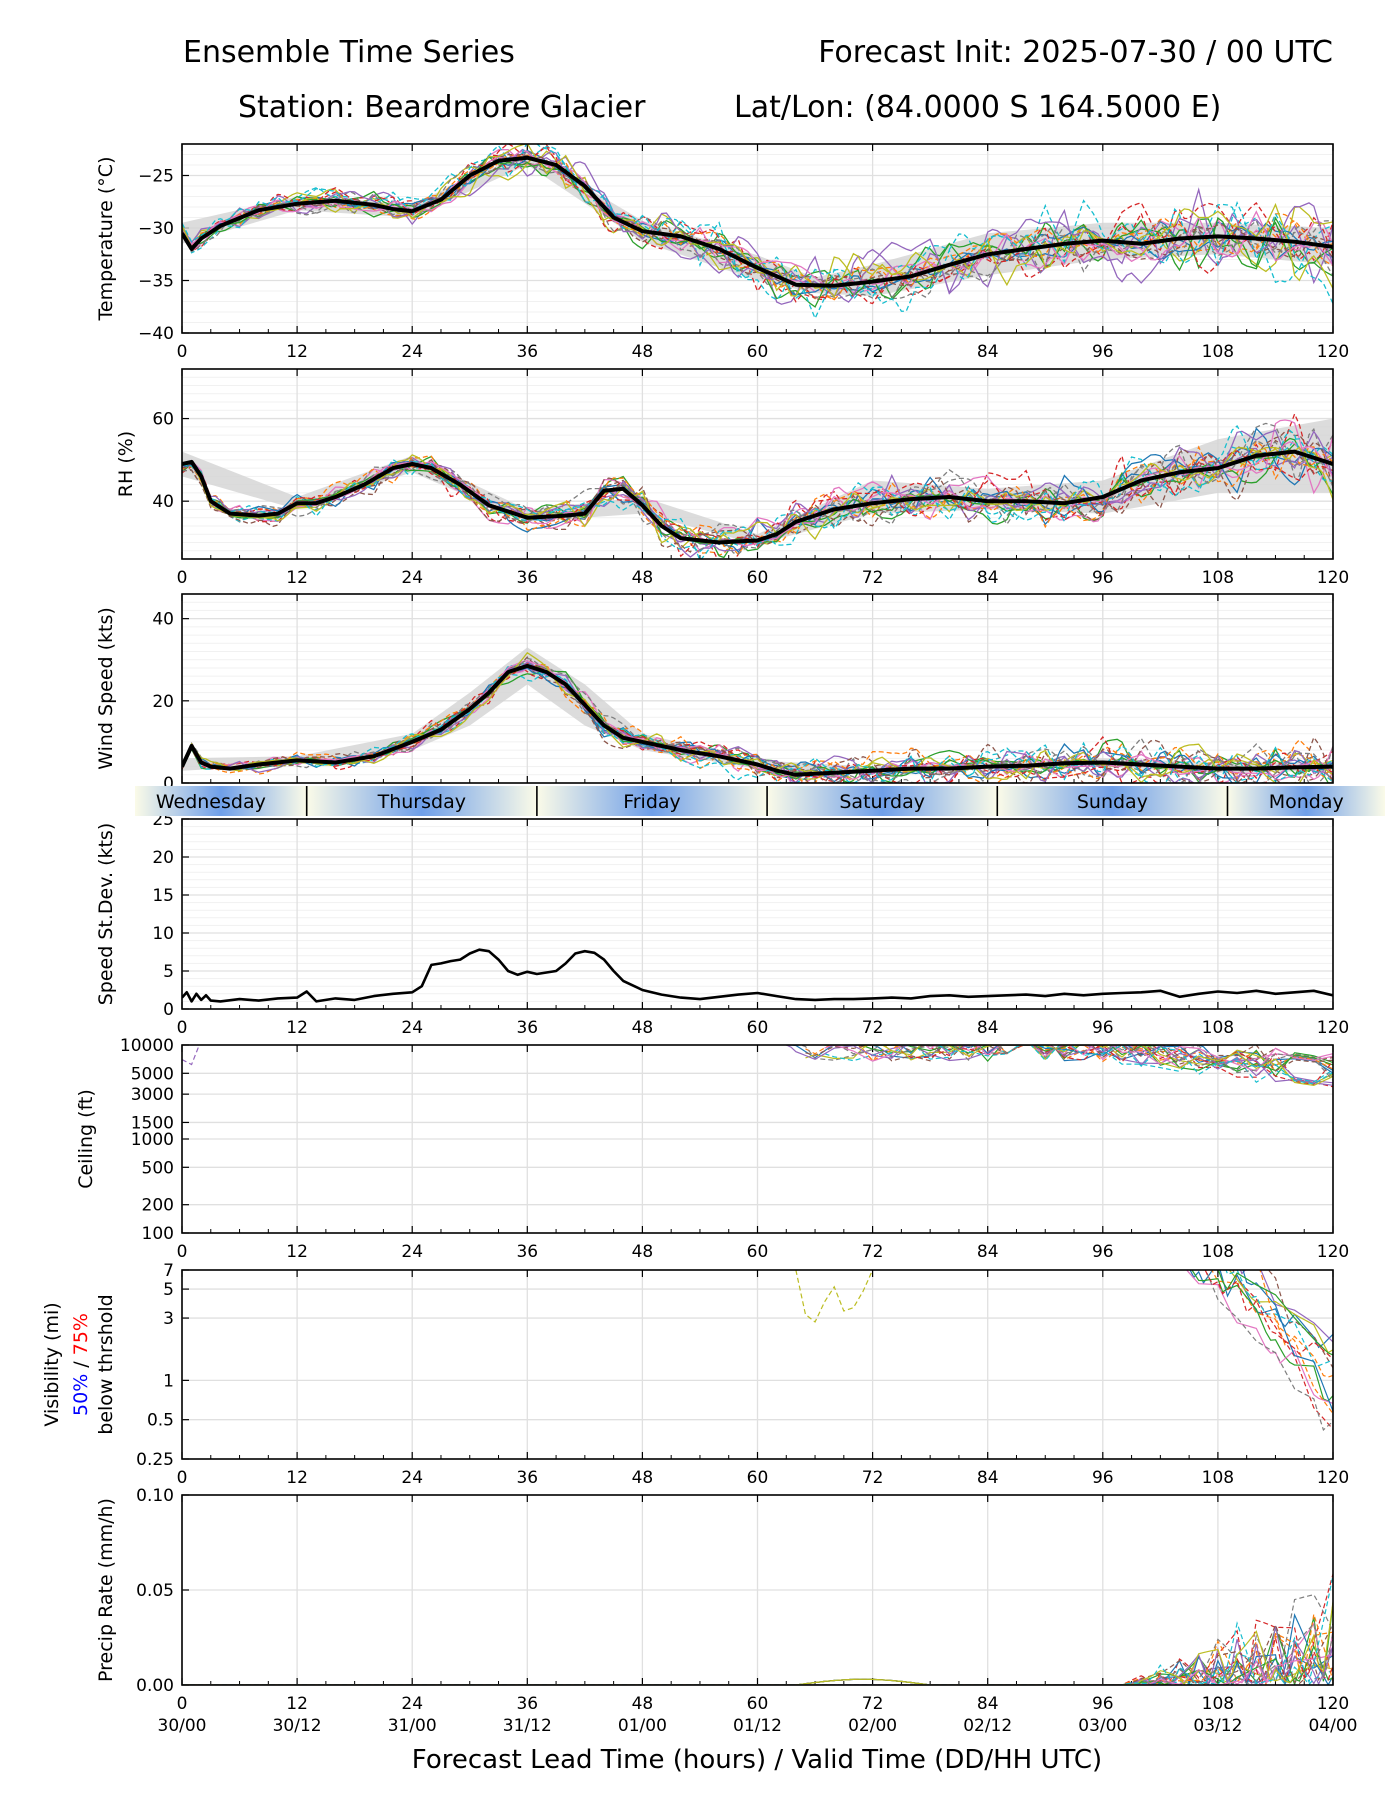  Describe the element at coordinates (126, 464) in the screenshot. I see `y-axis-label: RH (%)` at that location.